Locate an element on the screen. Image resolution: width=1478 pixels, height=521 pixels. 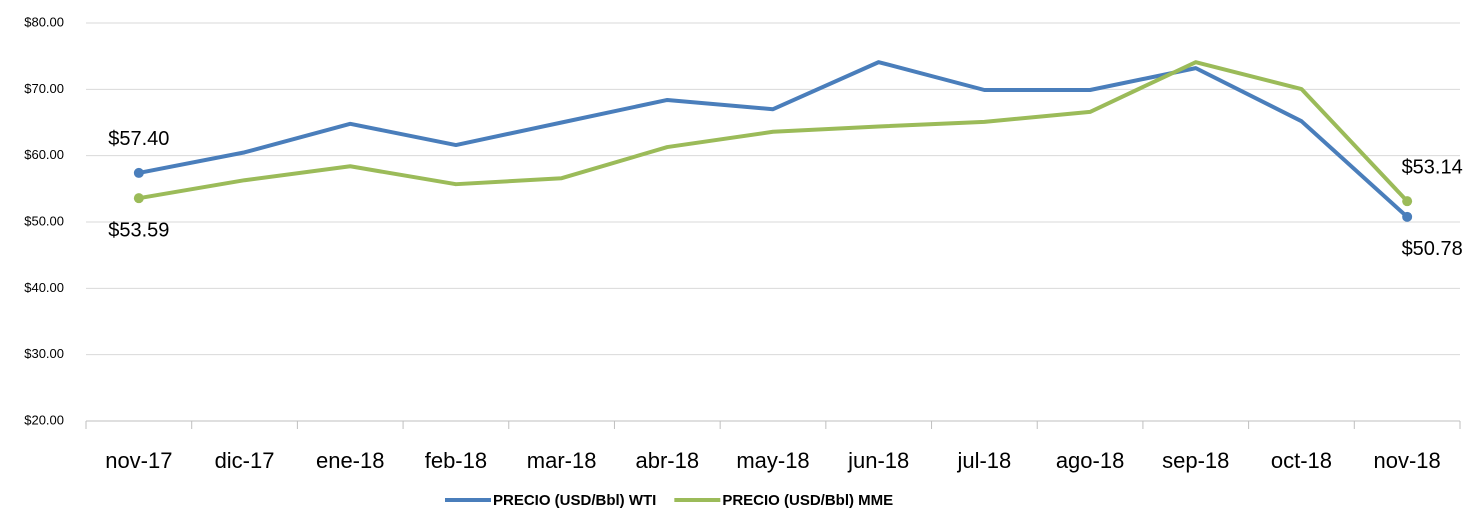
data-label: $53.59 is located at coordinates (138, 230).